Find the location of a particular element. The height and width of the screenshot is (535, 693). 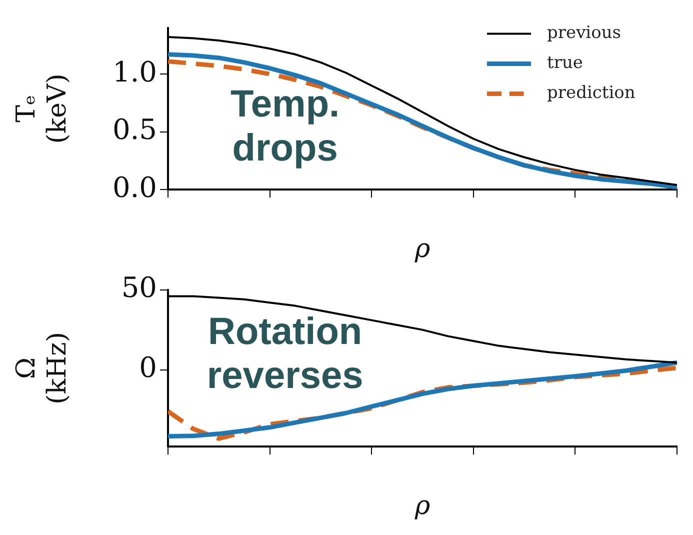

y-axis-title: Tₑ (keV) is located at coordinates (42, 109).